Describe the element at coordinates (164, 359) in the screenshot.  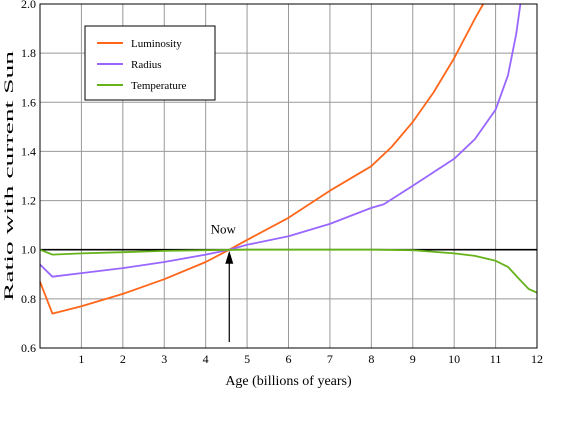
I see `x-tick-label: 3` at that location.